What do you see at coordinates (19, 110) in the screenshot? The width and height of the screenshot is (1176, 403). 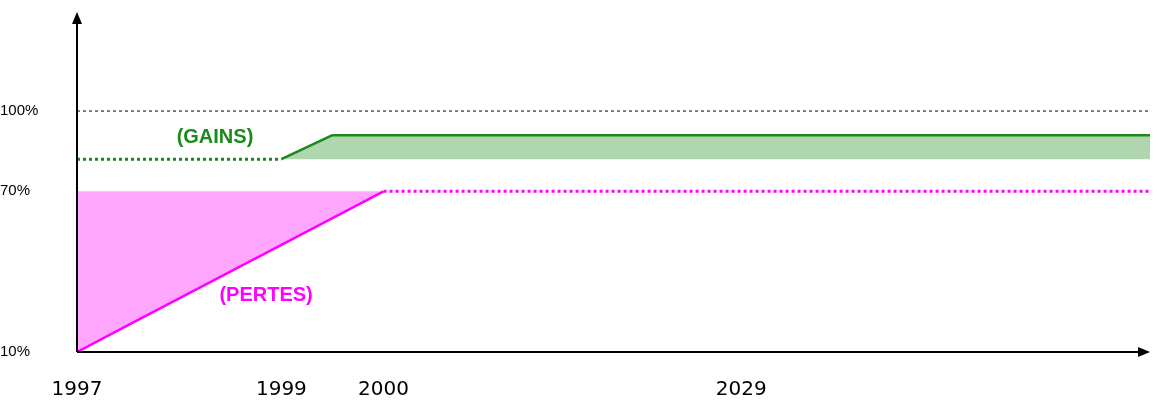 I see `y-tick-label: 100%` at bounding box center [19, 110].